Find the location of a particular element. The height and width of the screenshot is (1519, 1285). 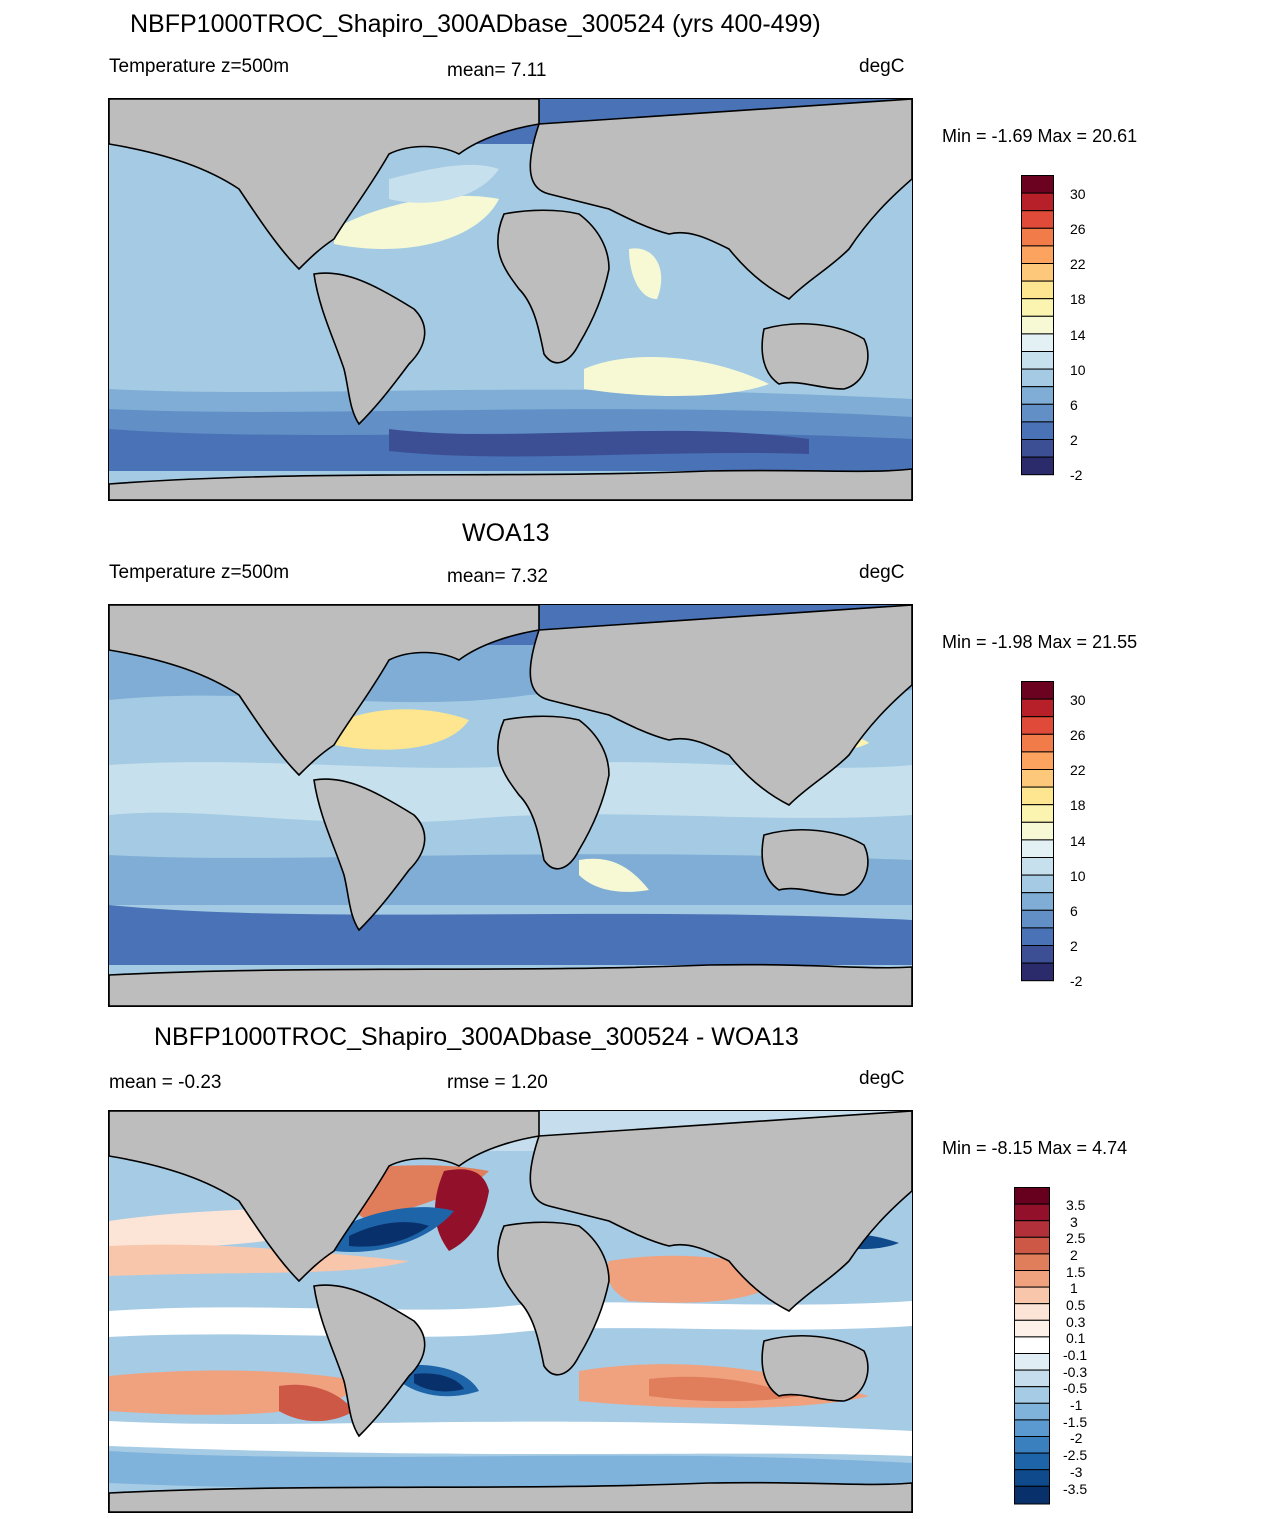

panel3-colorbar-tick: -0.3 is located at coordinates (1075, 1372).